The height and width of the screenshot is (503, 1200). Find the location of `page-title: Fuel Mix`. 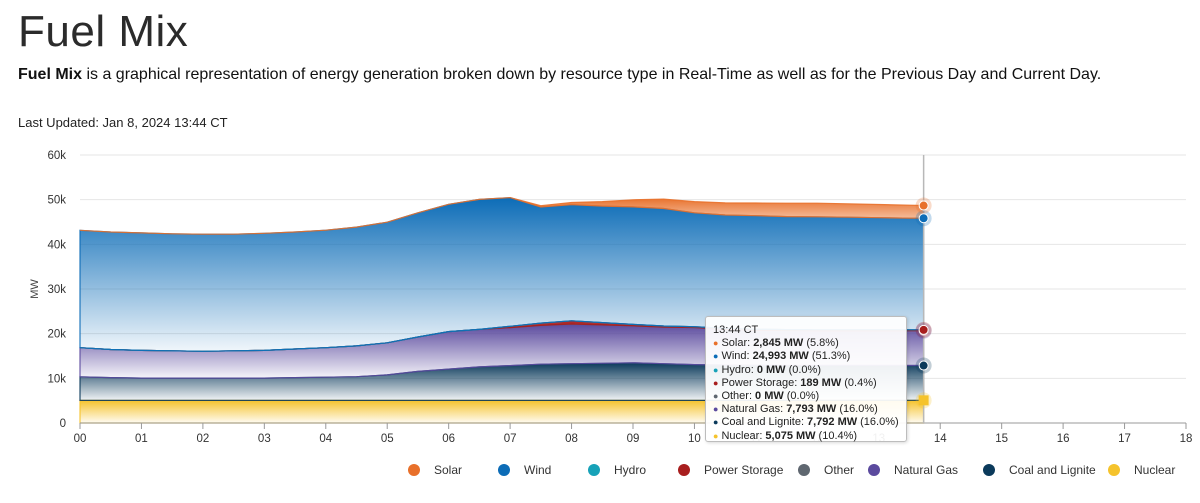

page-title: Fuel Mix is located at coordinates (103, 31).